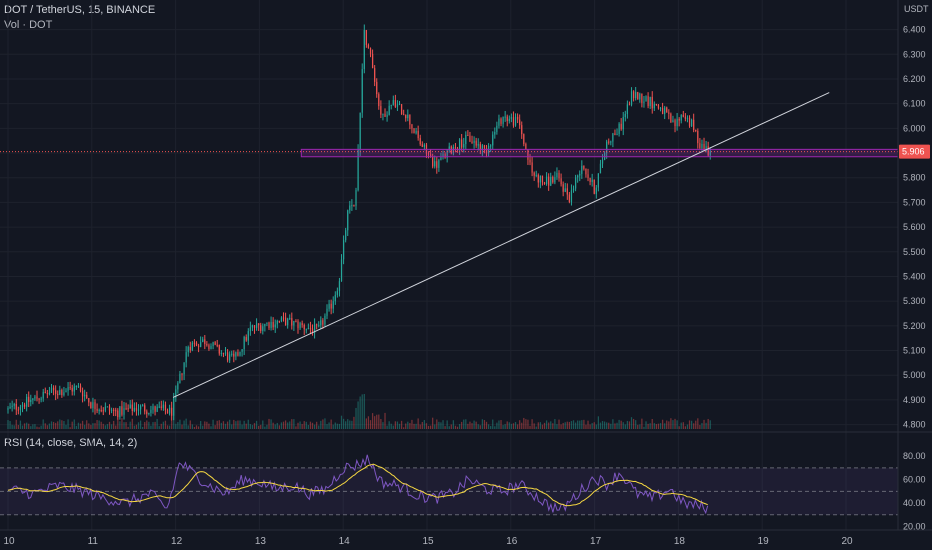 The height and width of the screenshot is (550, 932). Describe the element at coordinates (914, 128) in the screenshot. I see `y-tick-label: 6.000` at that location.